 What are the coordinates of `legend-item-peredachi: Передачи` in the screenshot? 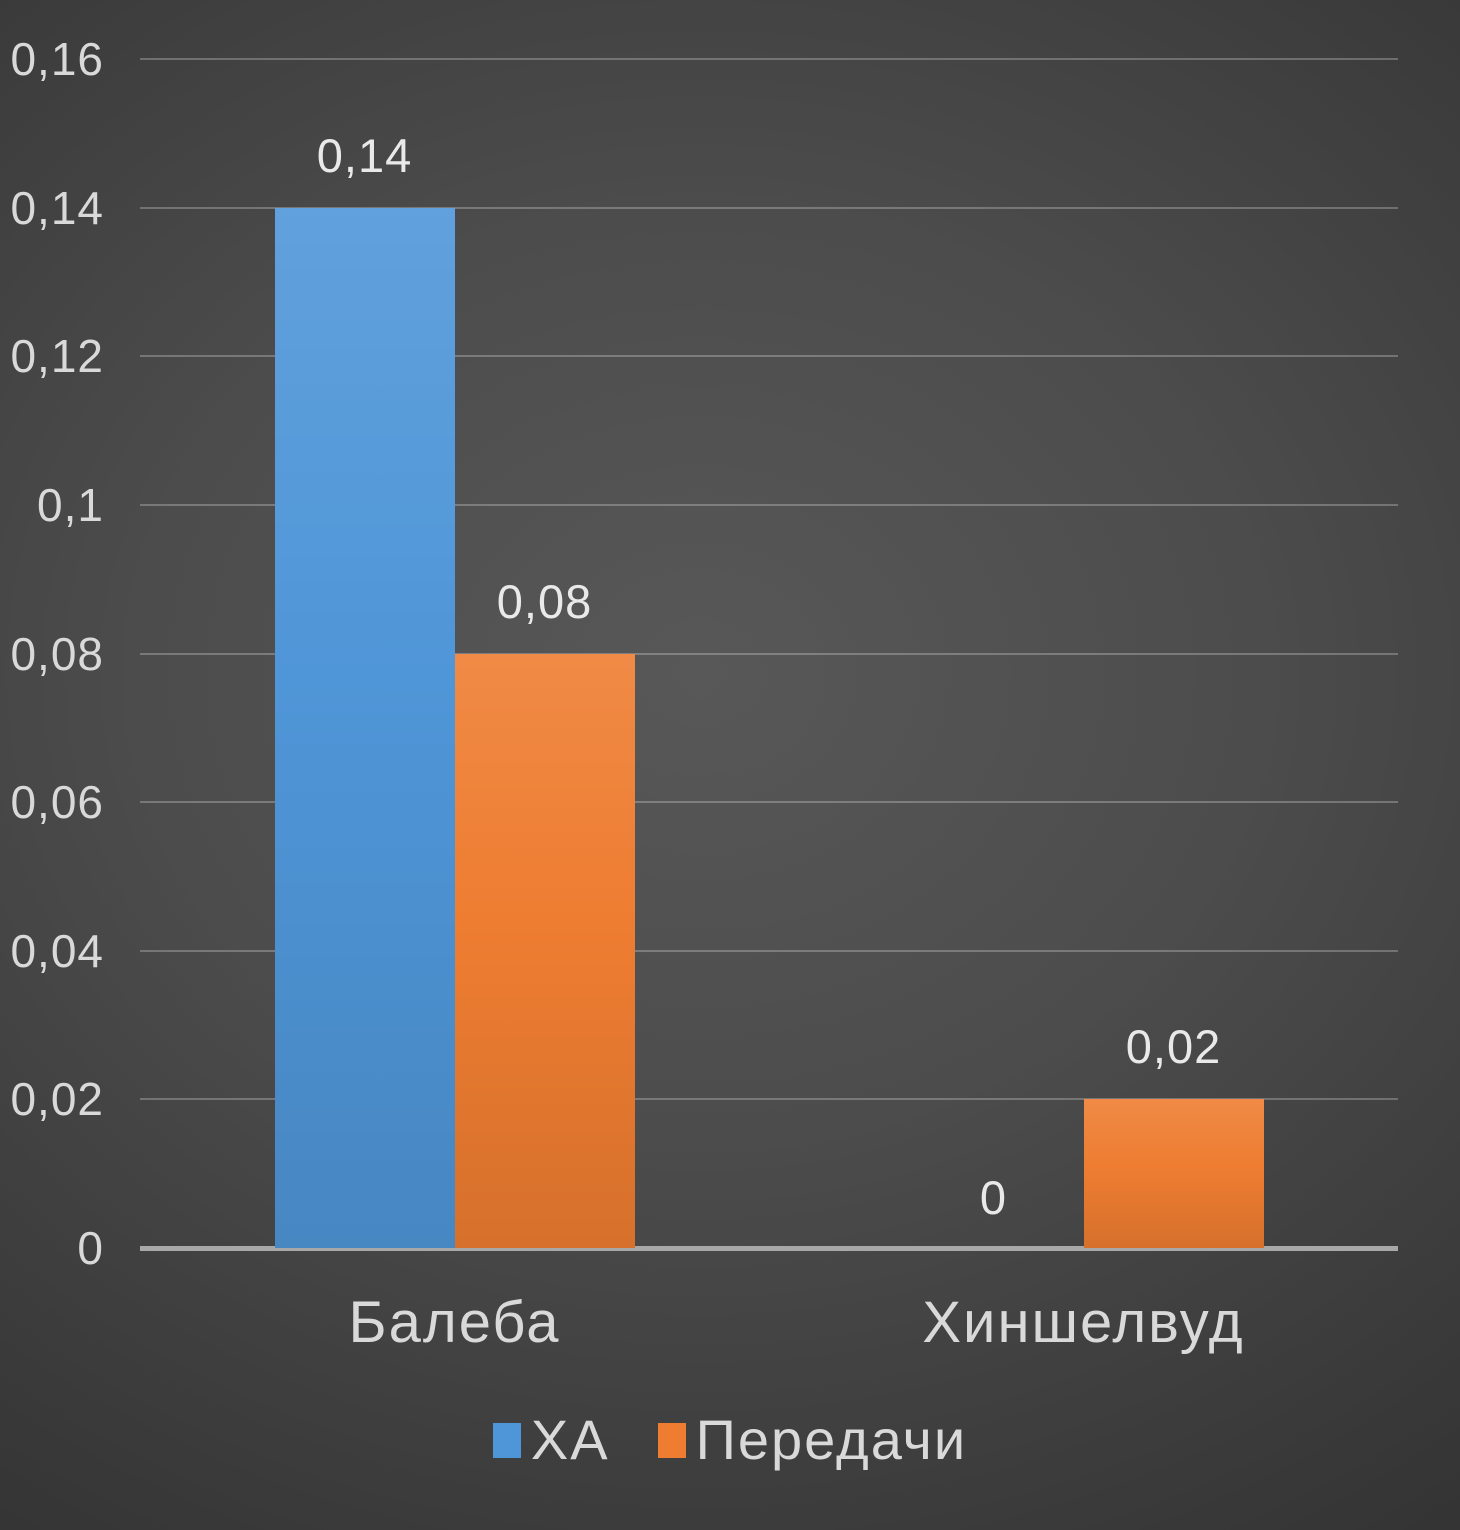 It's located at (812, 1439).